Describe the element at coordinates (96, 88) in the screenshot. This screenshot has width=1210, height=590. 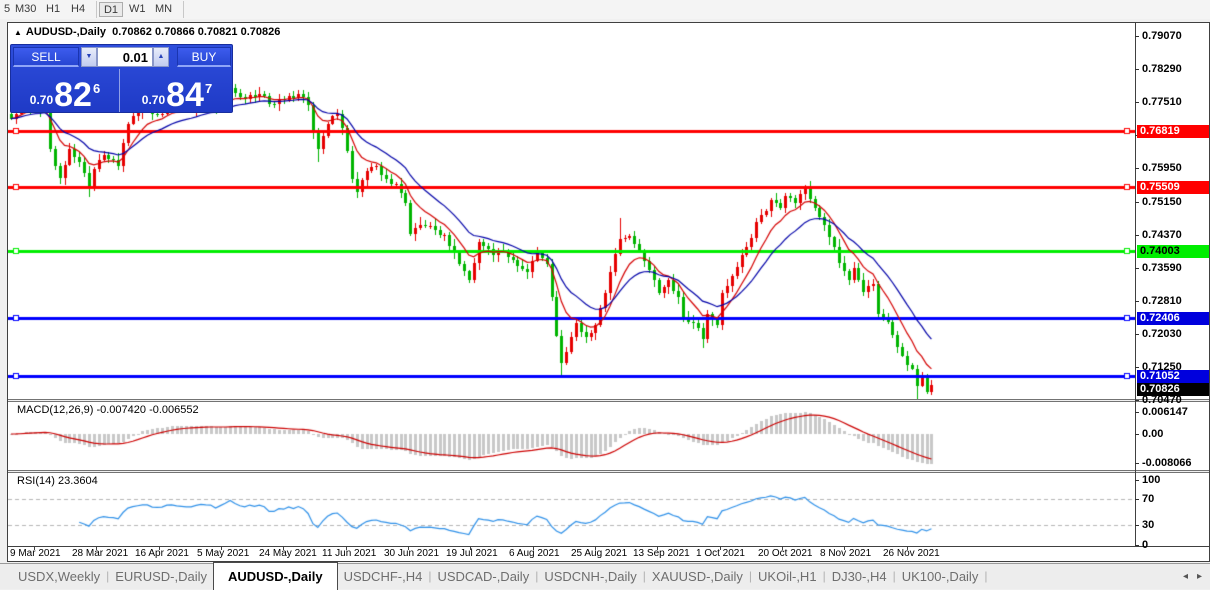
I see `sell-price-pip: 6` at that location.